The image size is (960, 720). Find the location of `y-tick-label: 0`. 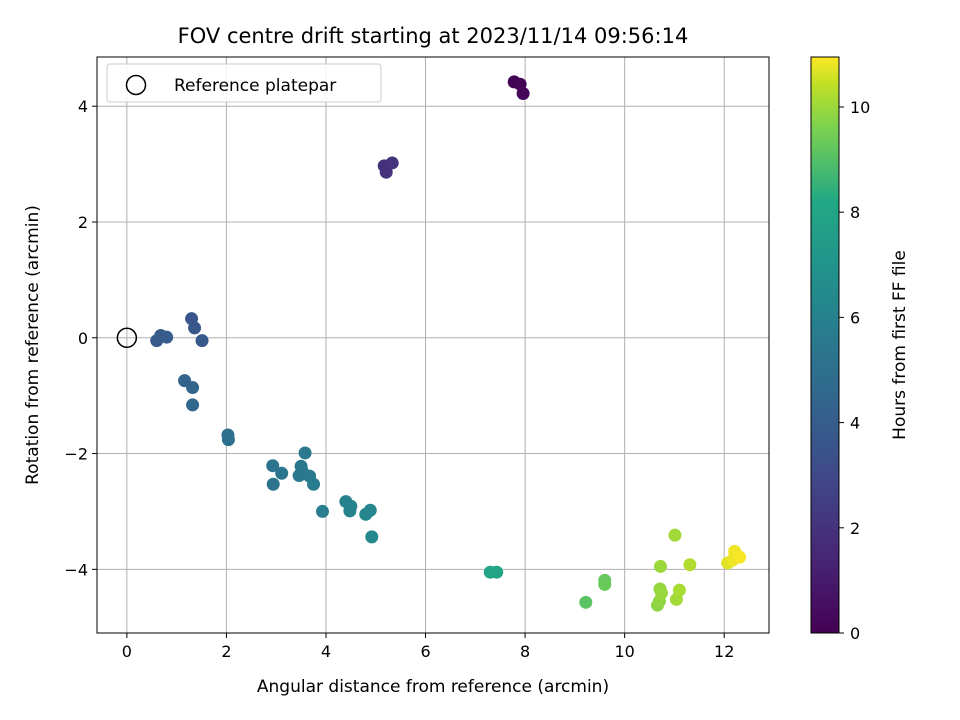

y-tick-label: 0 is located at coordinates (83, 338).